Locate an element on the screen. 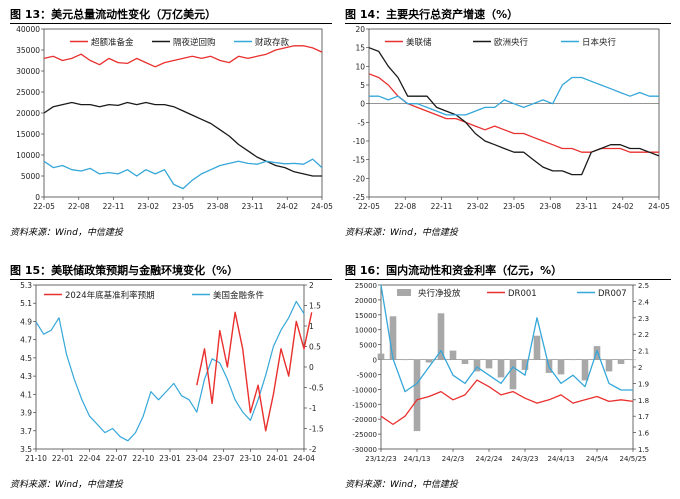 Image resolution: width=680 pixels, height=499 pixels. legend-label: 隔夜逆回购 is located at coordinates (194, 42).